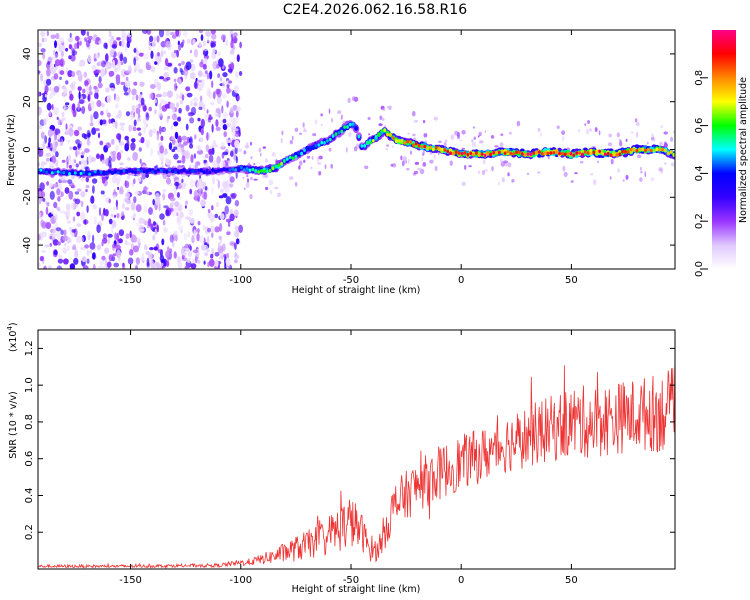  Describe the element at coordinates (699, 269) in the screenshot. I see `colorbar-tick-label: 0.0` at that location.